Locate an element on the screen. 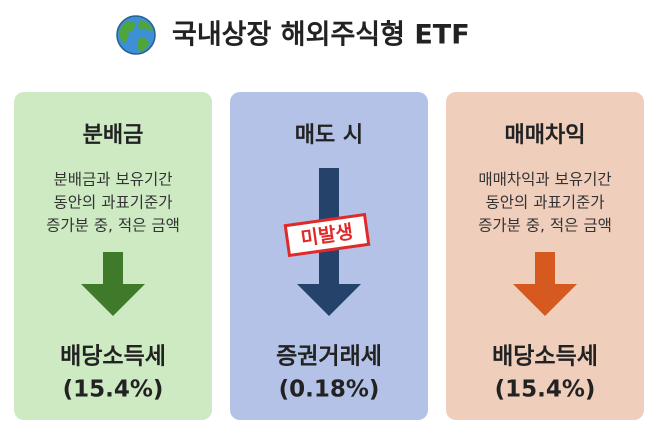 The height and width of the screenshot is (440, 658). tax-name: 증권거래세 is located at coordinates (329, 357).